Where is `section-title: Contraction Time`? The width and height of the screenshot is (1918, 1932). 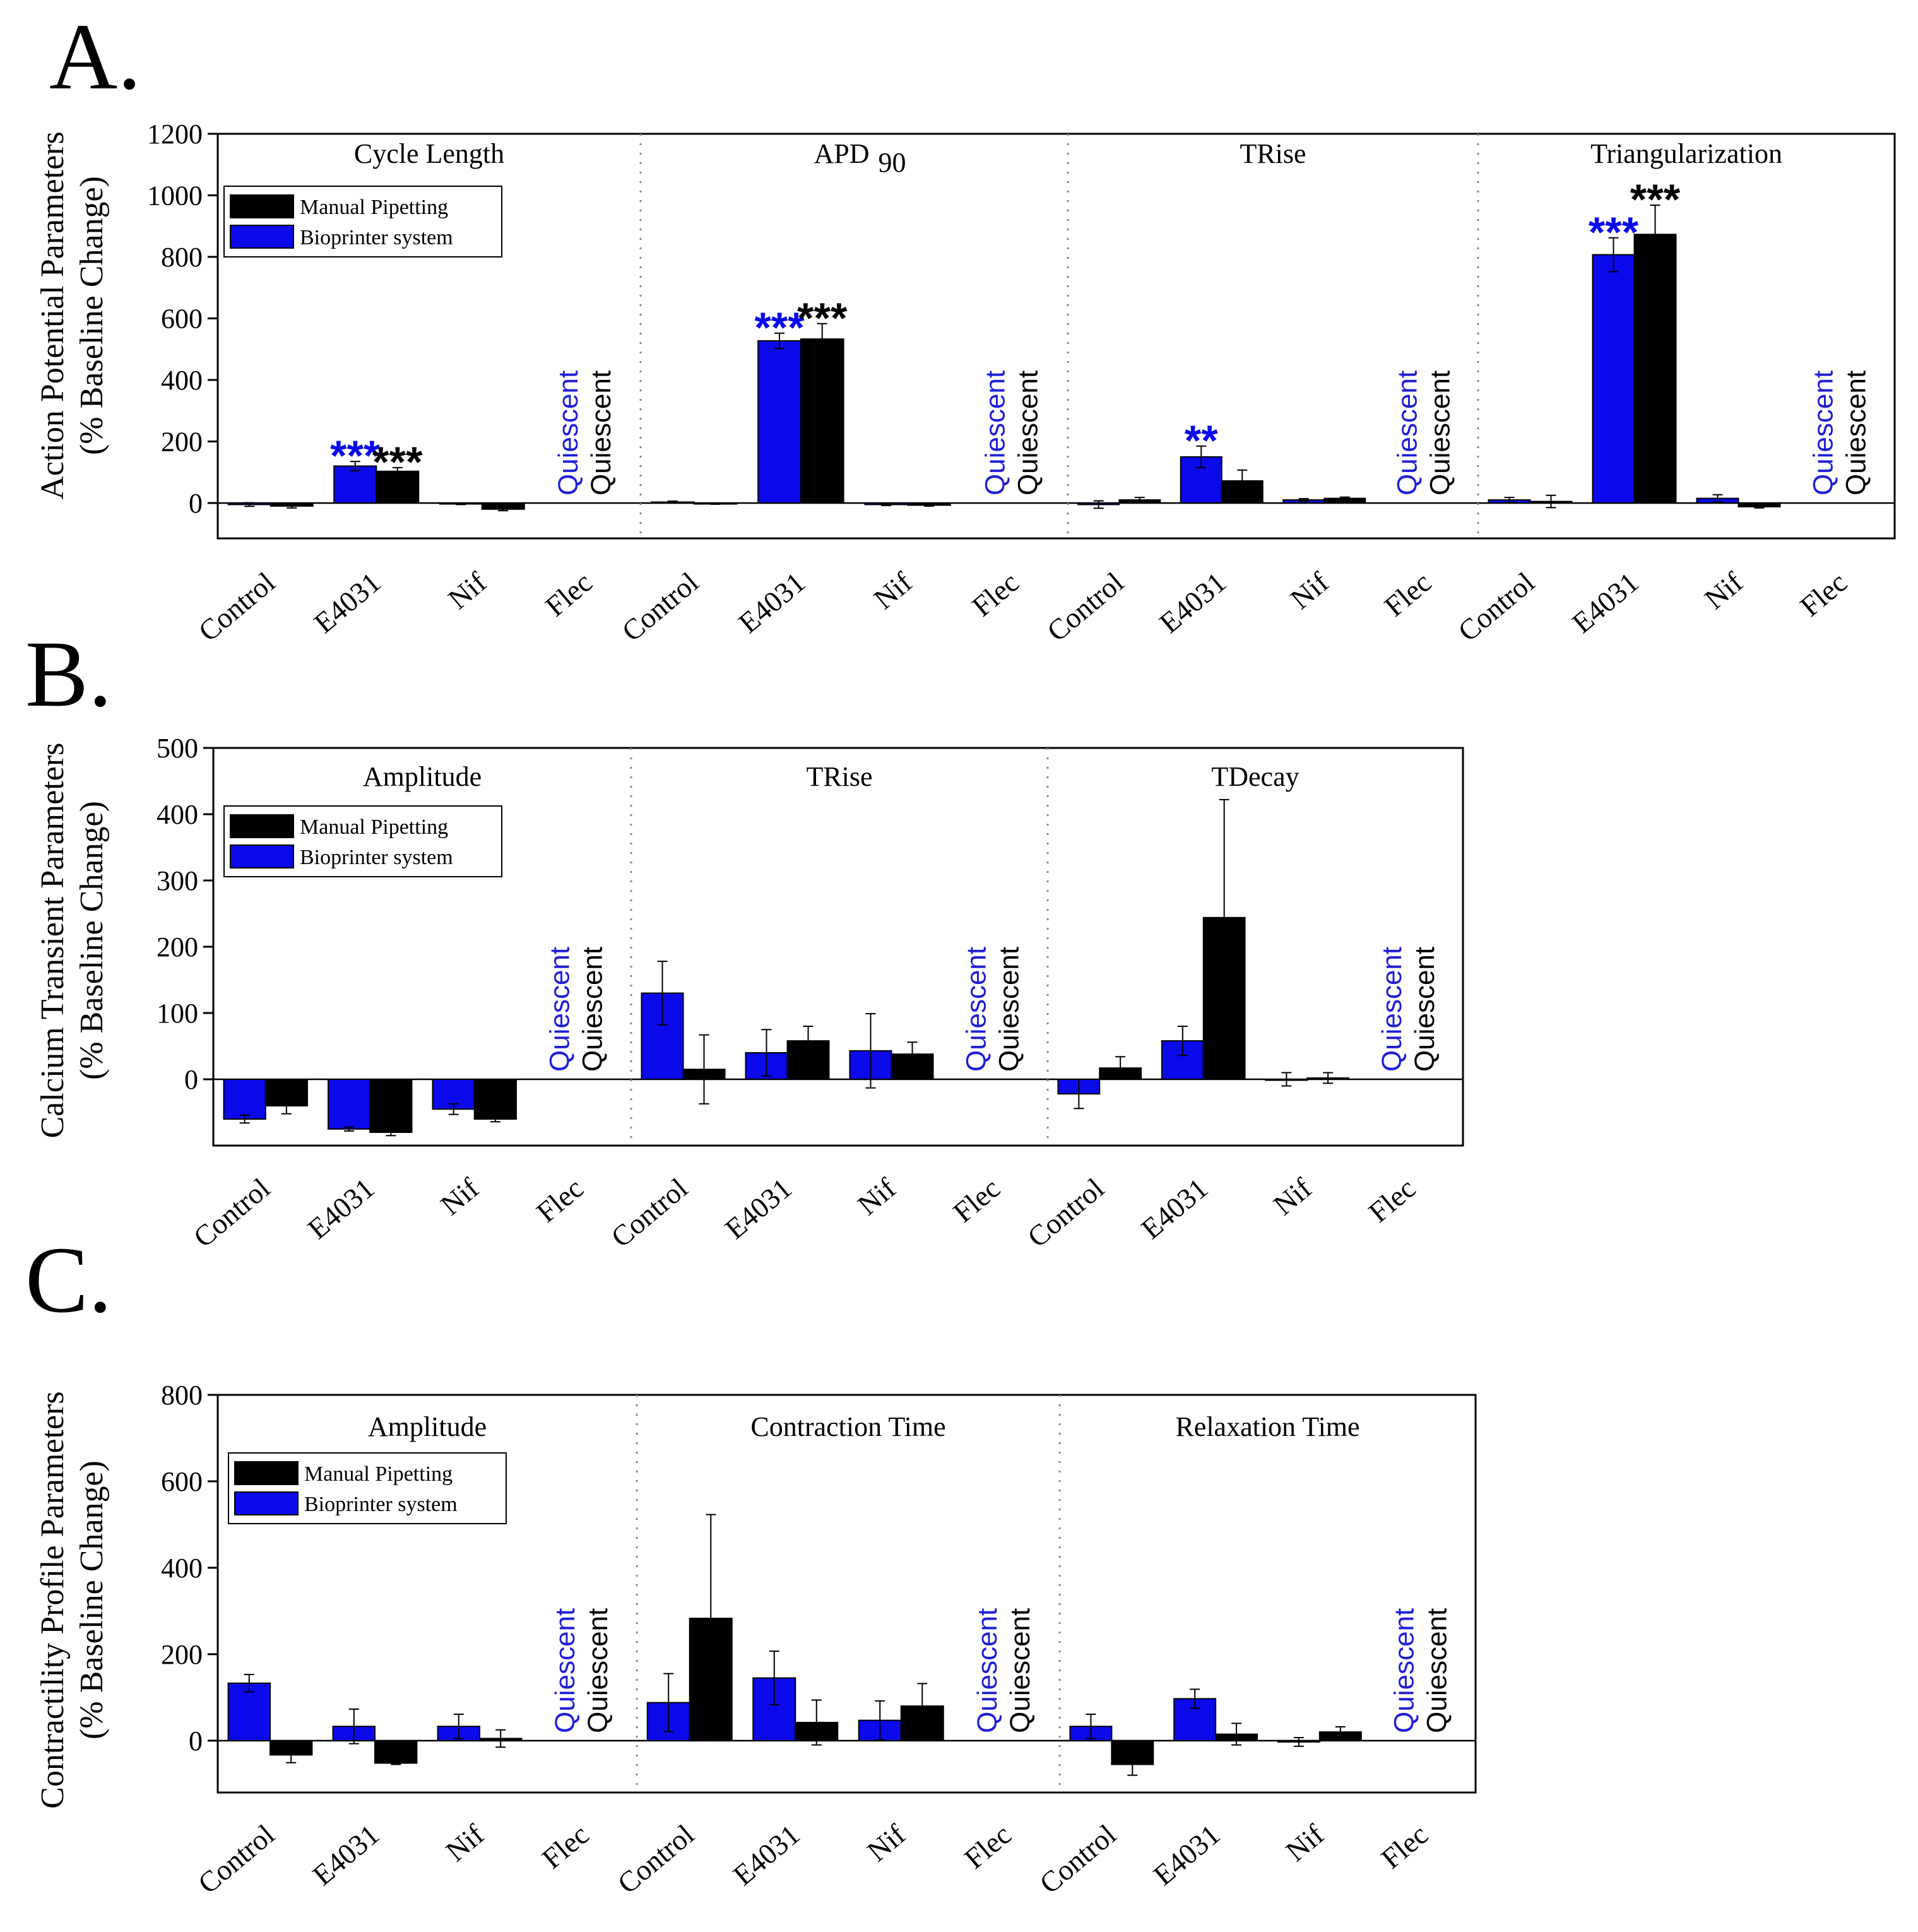
section-title: Contraction Time is located at coordinates (847, 1426).